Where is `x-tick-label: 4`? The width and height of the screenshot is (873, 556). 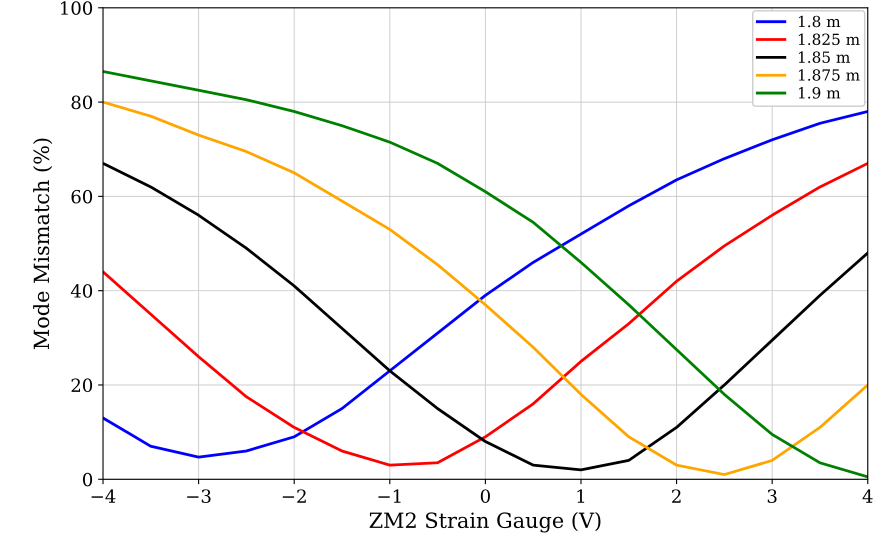
x-tick-label: 4 is located at coordinates (867, 496).